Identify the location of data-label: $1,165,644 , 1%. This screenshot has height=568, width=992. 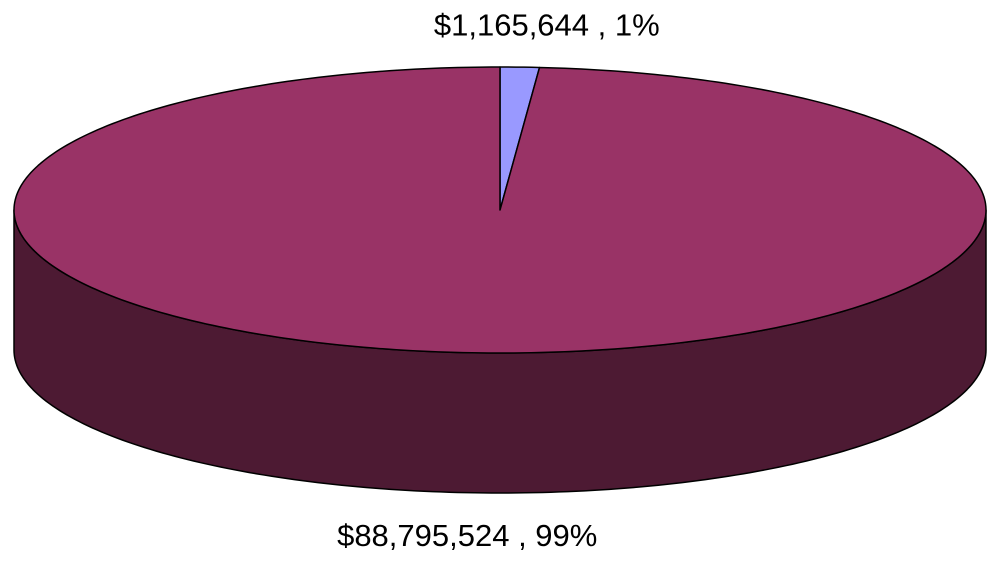
(547, 24).